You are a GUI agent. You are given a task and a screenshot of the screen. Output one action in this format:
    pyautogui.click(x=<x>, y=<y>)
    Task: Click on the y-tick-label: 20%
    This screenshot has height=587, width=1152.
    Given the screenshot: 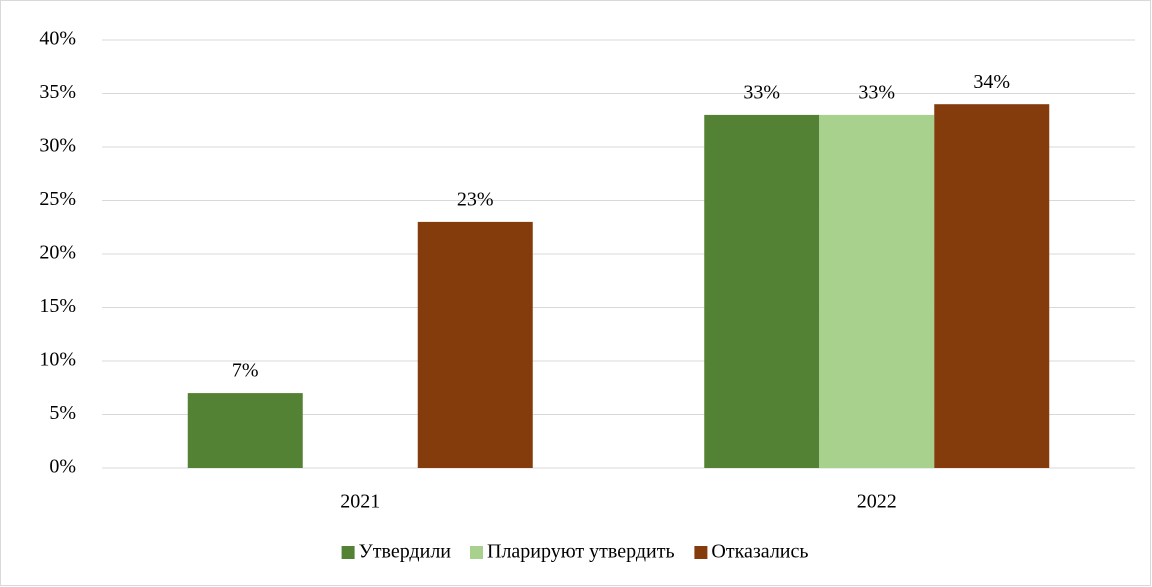 What is the action you would take?
    pyautogui.click(x=57, y=253)
    